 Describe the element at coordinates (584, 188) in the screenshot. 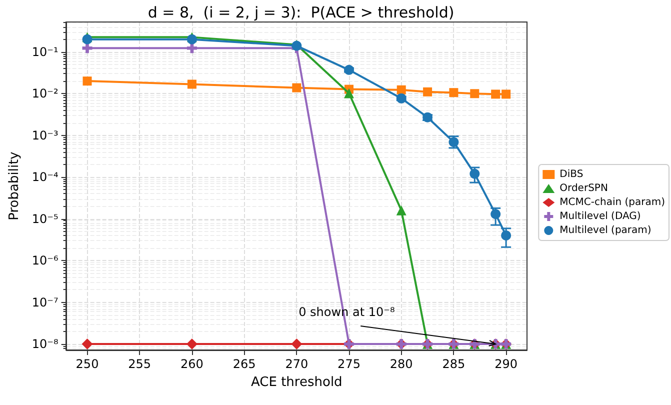

I see `legend-label: OrderSPN` at that location.